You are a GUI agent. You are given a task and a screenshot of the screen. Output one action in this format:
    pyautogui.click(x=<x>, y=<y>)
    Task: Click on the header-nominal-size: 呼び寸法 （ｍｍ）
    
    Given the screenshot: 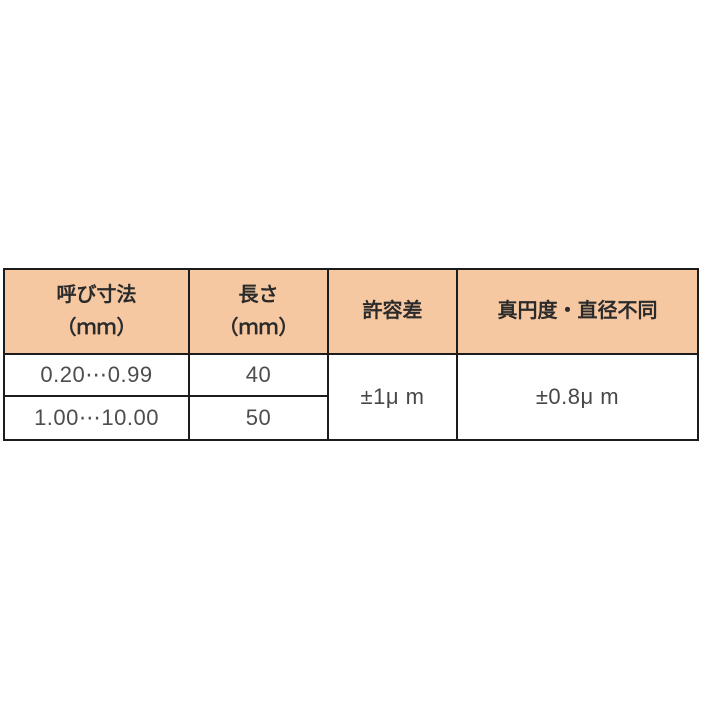 What is the action you would take?
    pyautogui.click(x=96, y=311)
    